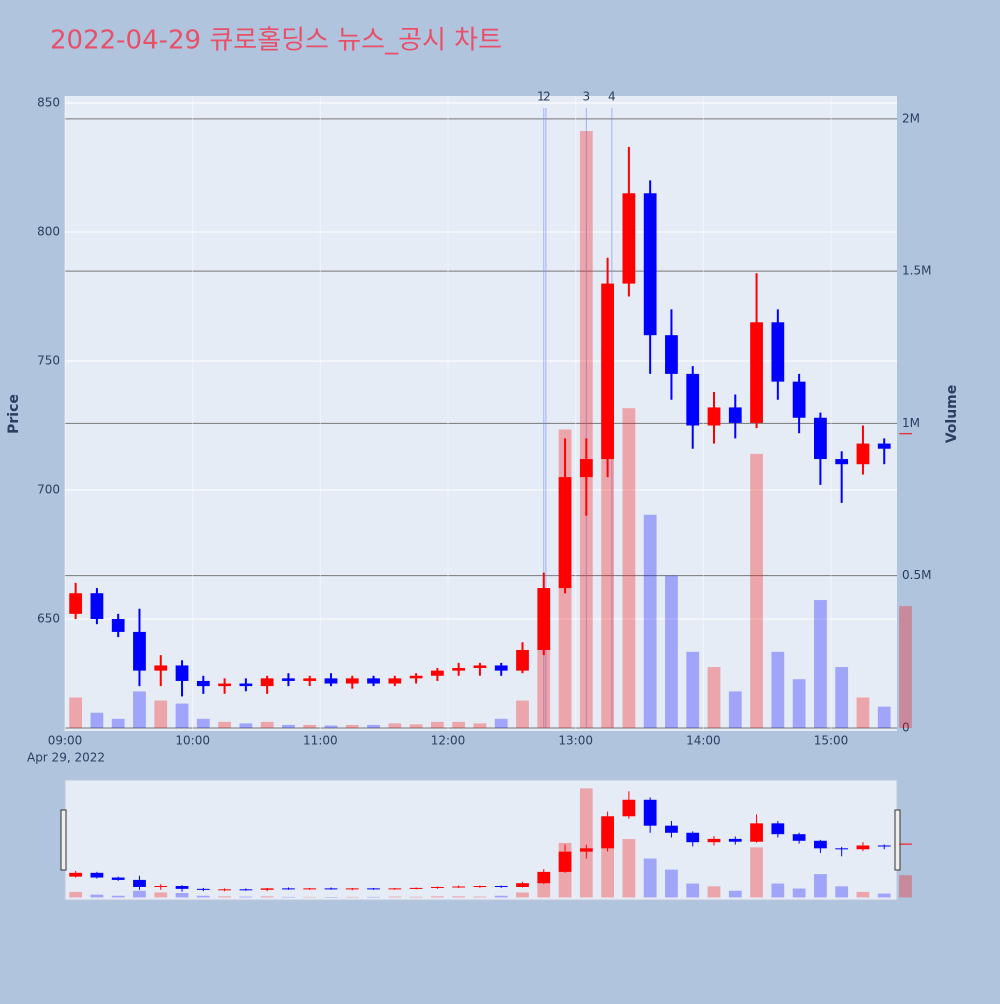 The image size is (1000, 1004). Describe the element at coordinates (587, 97) in the screenshot. I see `annotation-label: 3` at that location.